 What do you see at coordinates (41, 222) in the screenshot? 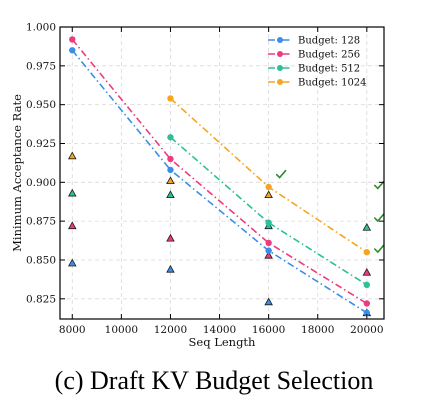
I see `y-tick-label: 0.875` at bounding box center [41, 222].